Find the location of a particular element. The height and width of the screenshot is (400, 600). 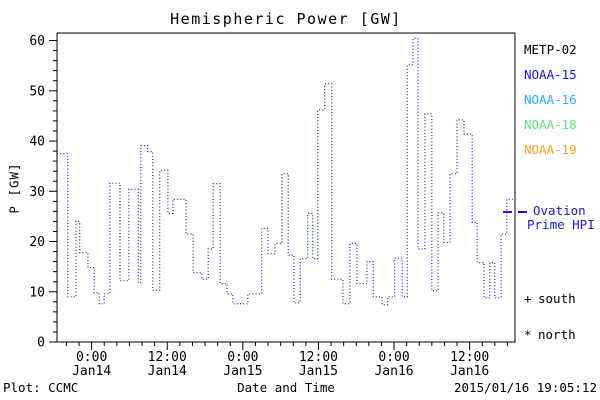

legend-ovation-prime-hpi: Ovation Prime HPI is located at coordinates (549, 218).